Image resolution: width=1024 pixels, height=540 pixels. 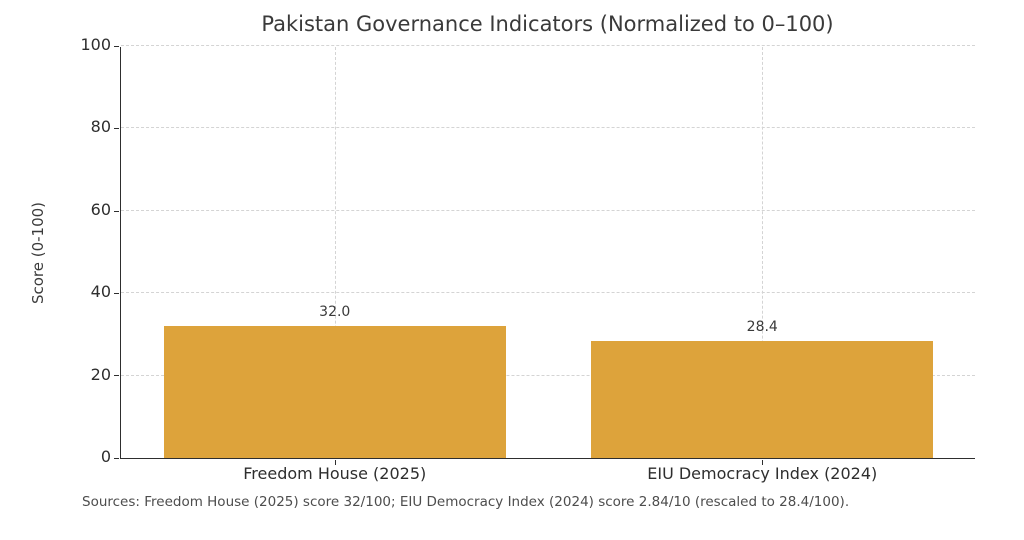 I want to click on y-tick-label: 80, so click(x=100, y=127).